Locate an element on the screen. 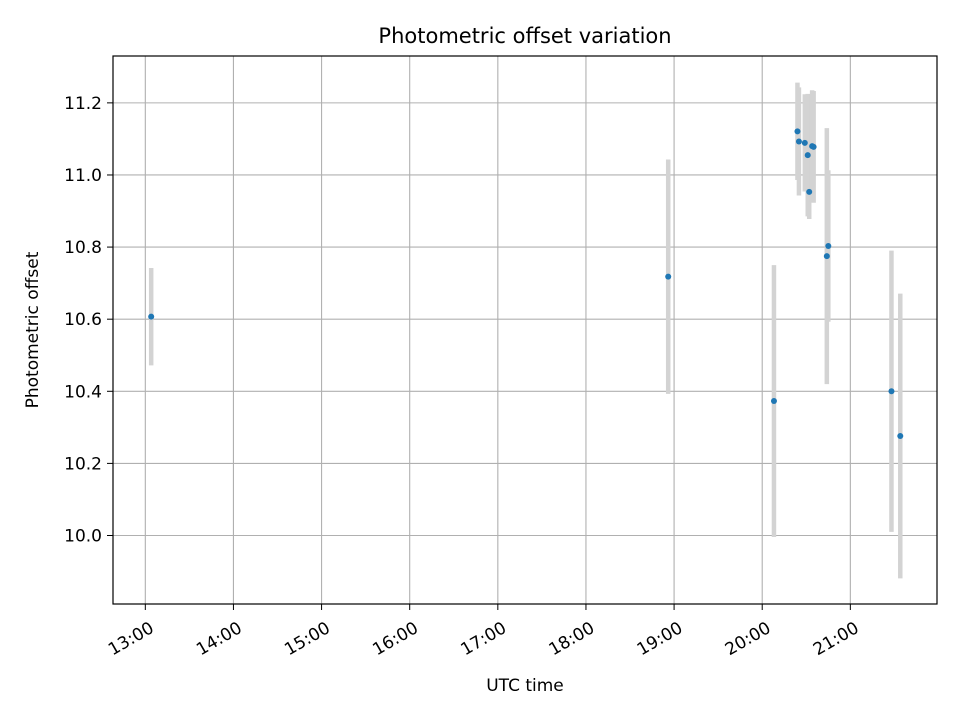 The width and height of the screenshot is (960, 720). y-tick-label: 10.0 is located at coordinates (83, 537).